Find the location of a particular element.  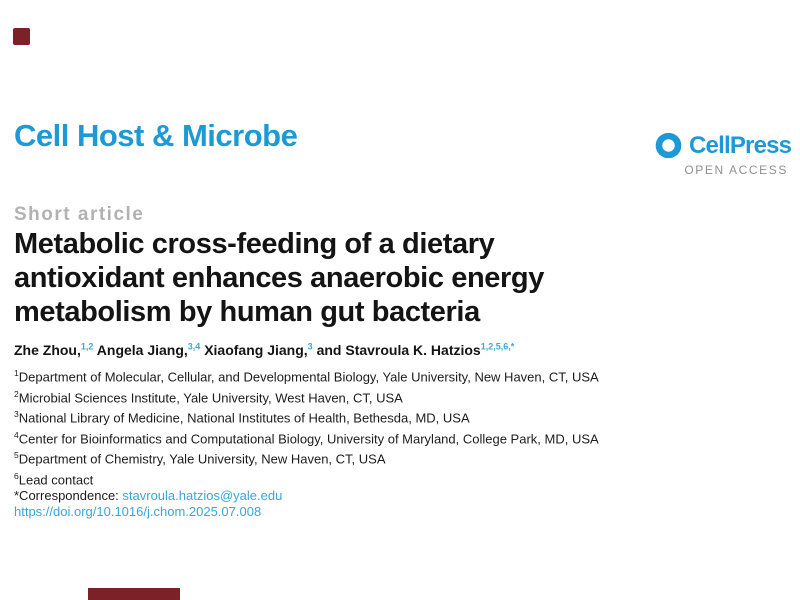

author-affiliation-sup: 3 is located at coordinates (310, 346).